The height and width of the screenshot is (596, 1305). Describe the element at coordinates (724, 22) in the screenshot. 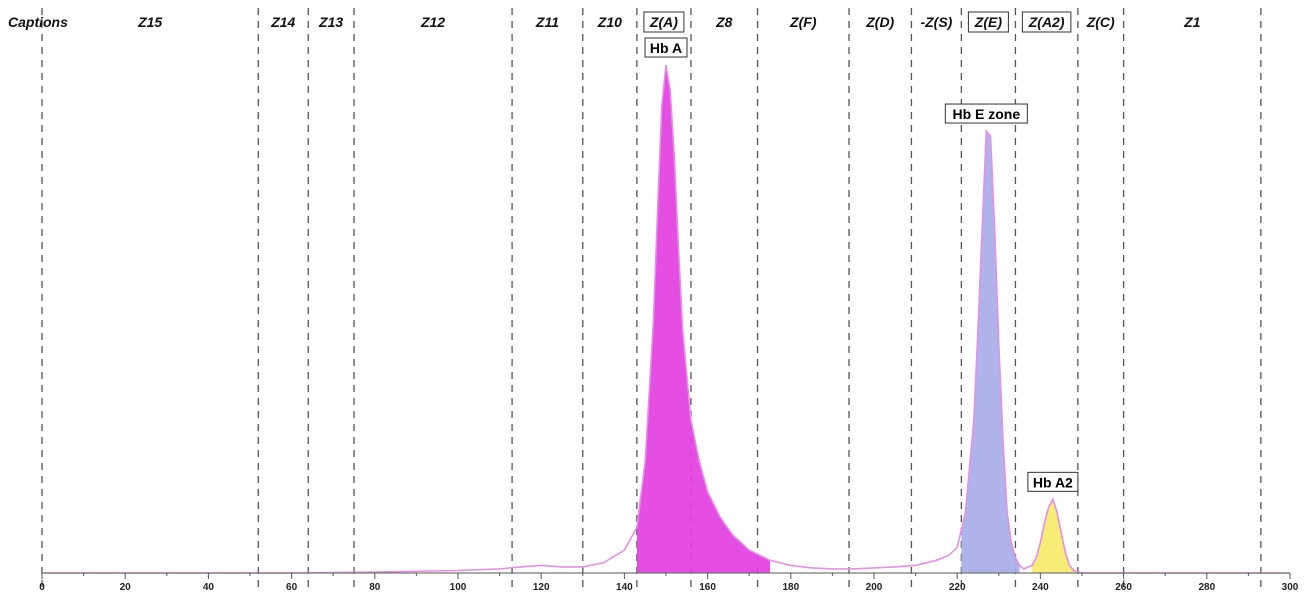

I see `zone-label: Z8` at that location.